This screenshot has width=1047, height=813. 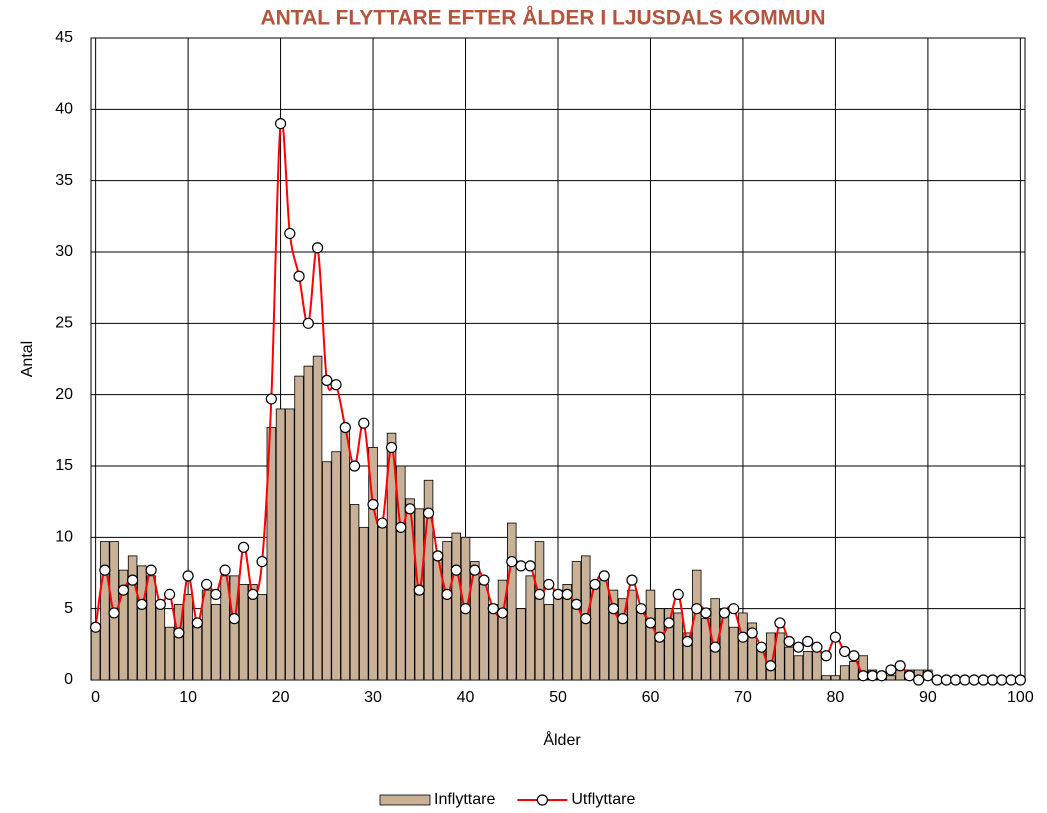 I want to click on y-tick-label: 40, so click(x=64, y=109).